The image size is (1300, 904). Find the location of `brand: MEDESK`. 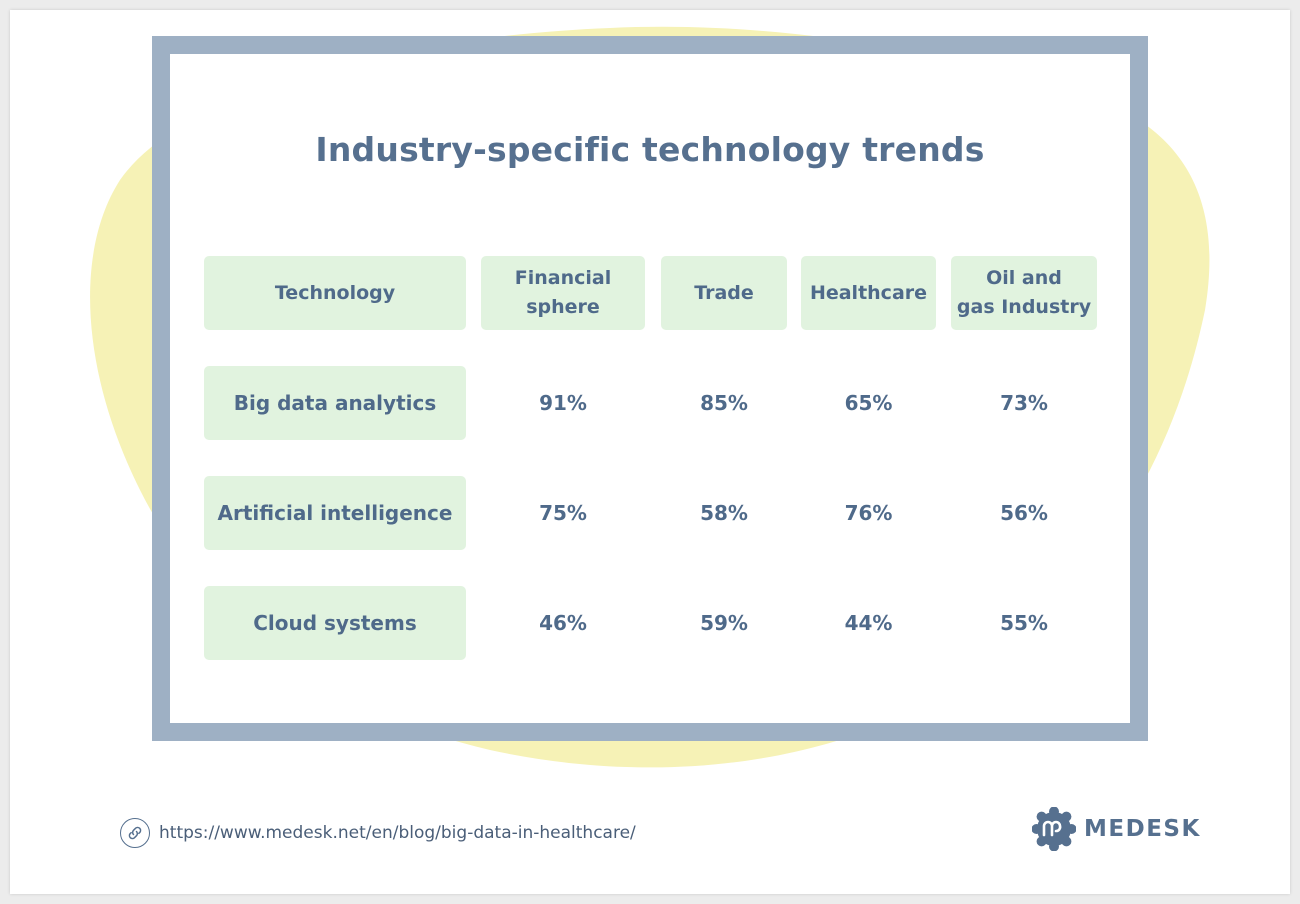

brand: MEDESK is located at coordinates (1116, 829).